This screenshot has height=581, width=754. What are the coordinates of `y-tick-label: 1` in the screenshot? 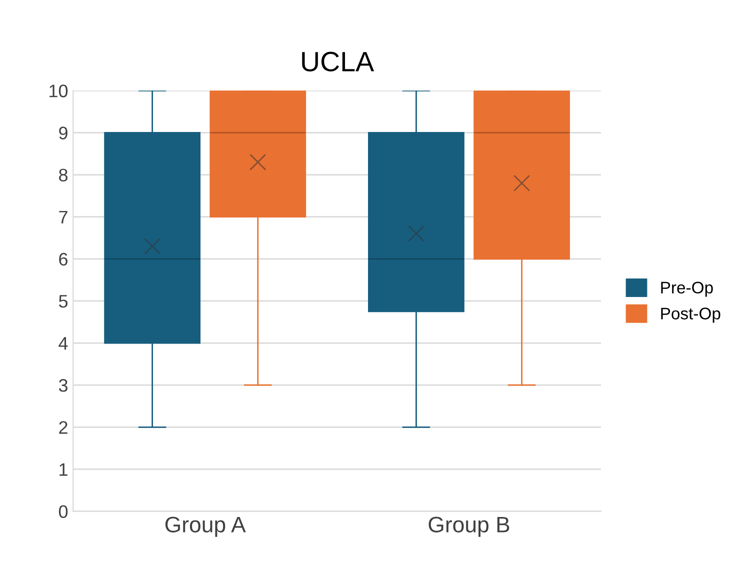 It's located at (64, 469).